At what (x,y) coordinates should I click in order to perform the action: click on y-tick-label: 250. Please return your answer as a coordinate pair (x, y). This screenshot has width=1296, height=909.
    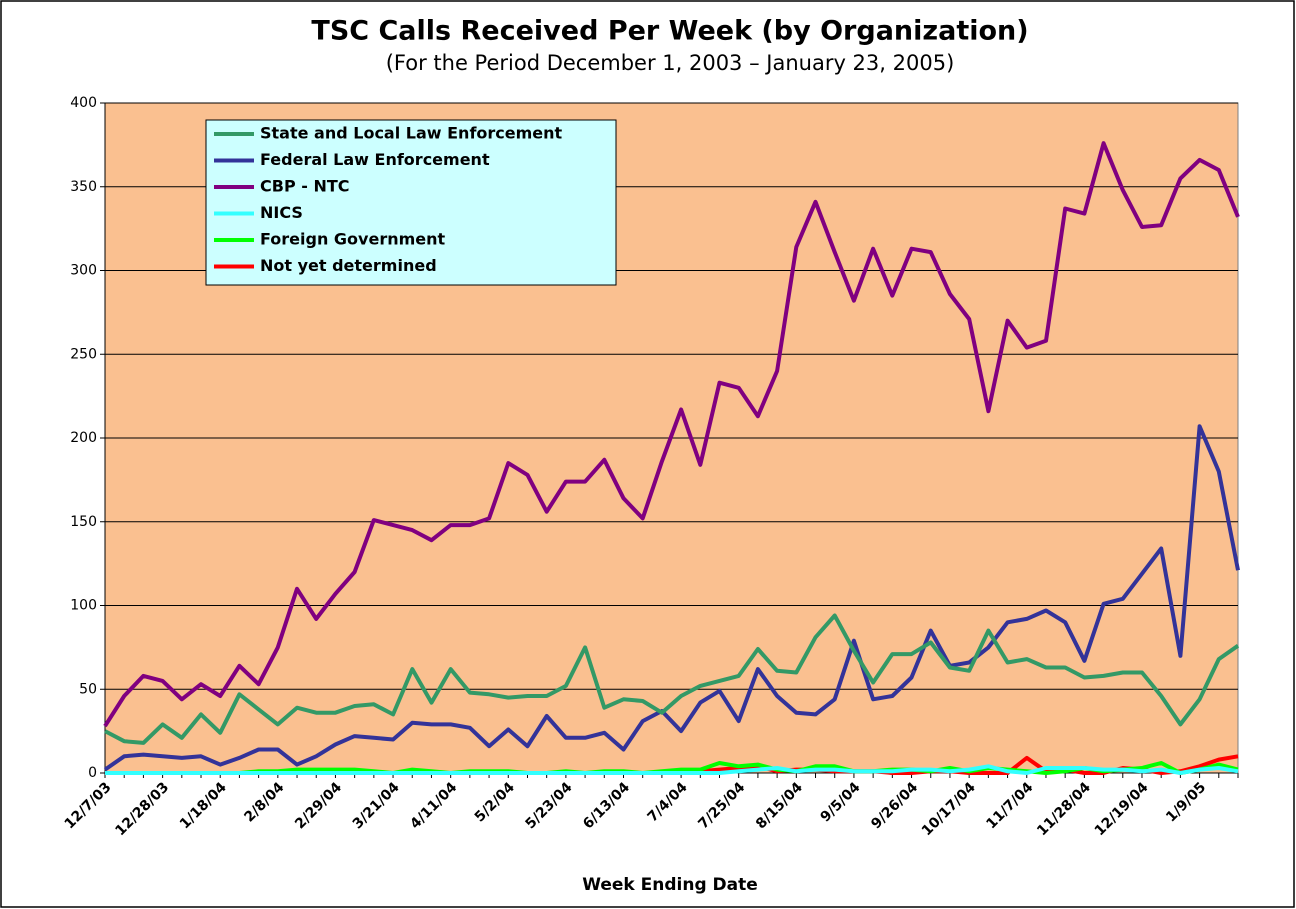
    Looking at the image, I should click on (83, 354).